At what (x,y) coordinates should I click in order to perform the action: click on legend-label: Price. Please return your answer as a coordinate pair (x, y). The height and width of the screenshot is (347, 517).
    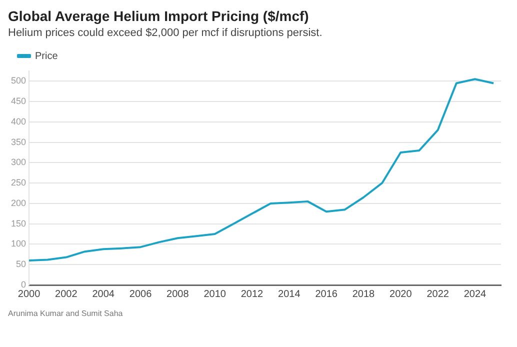
    Looking at the image, I should click on (46, 56).